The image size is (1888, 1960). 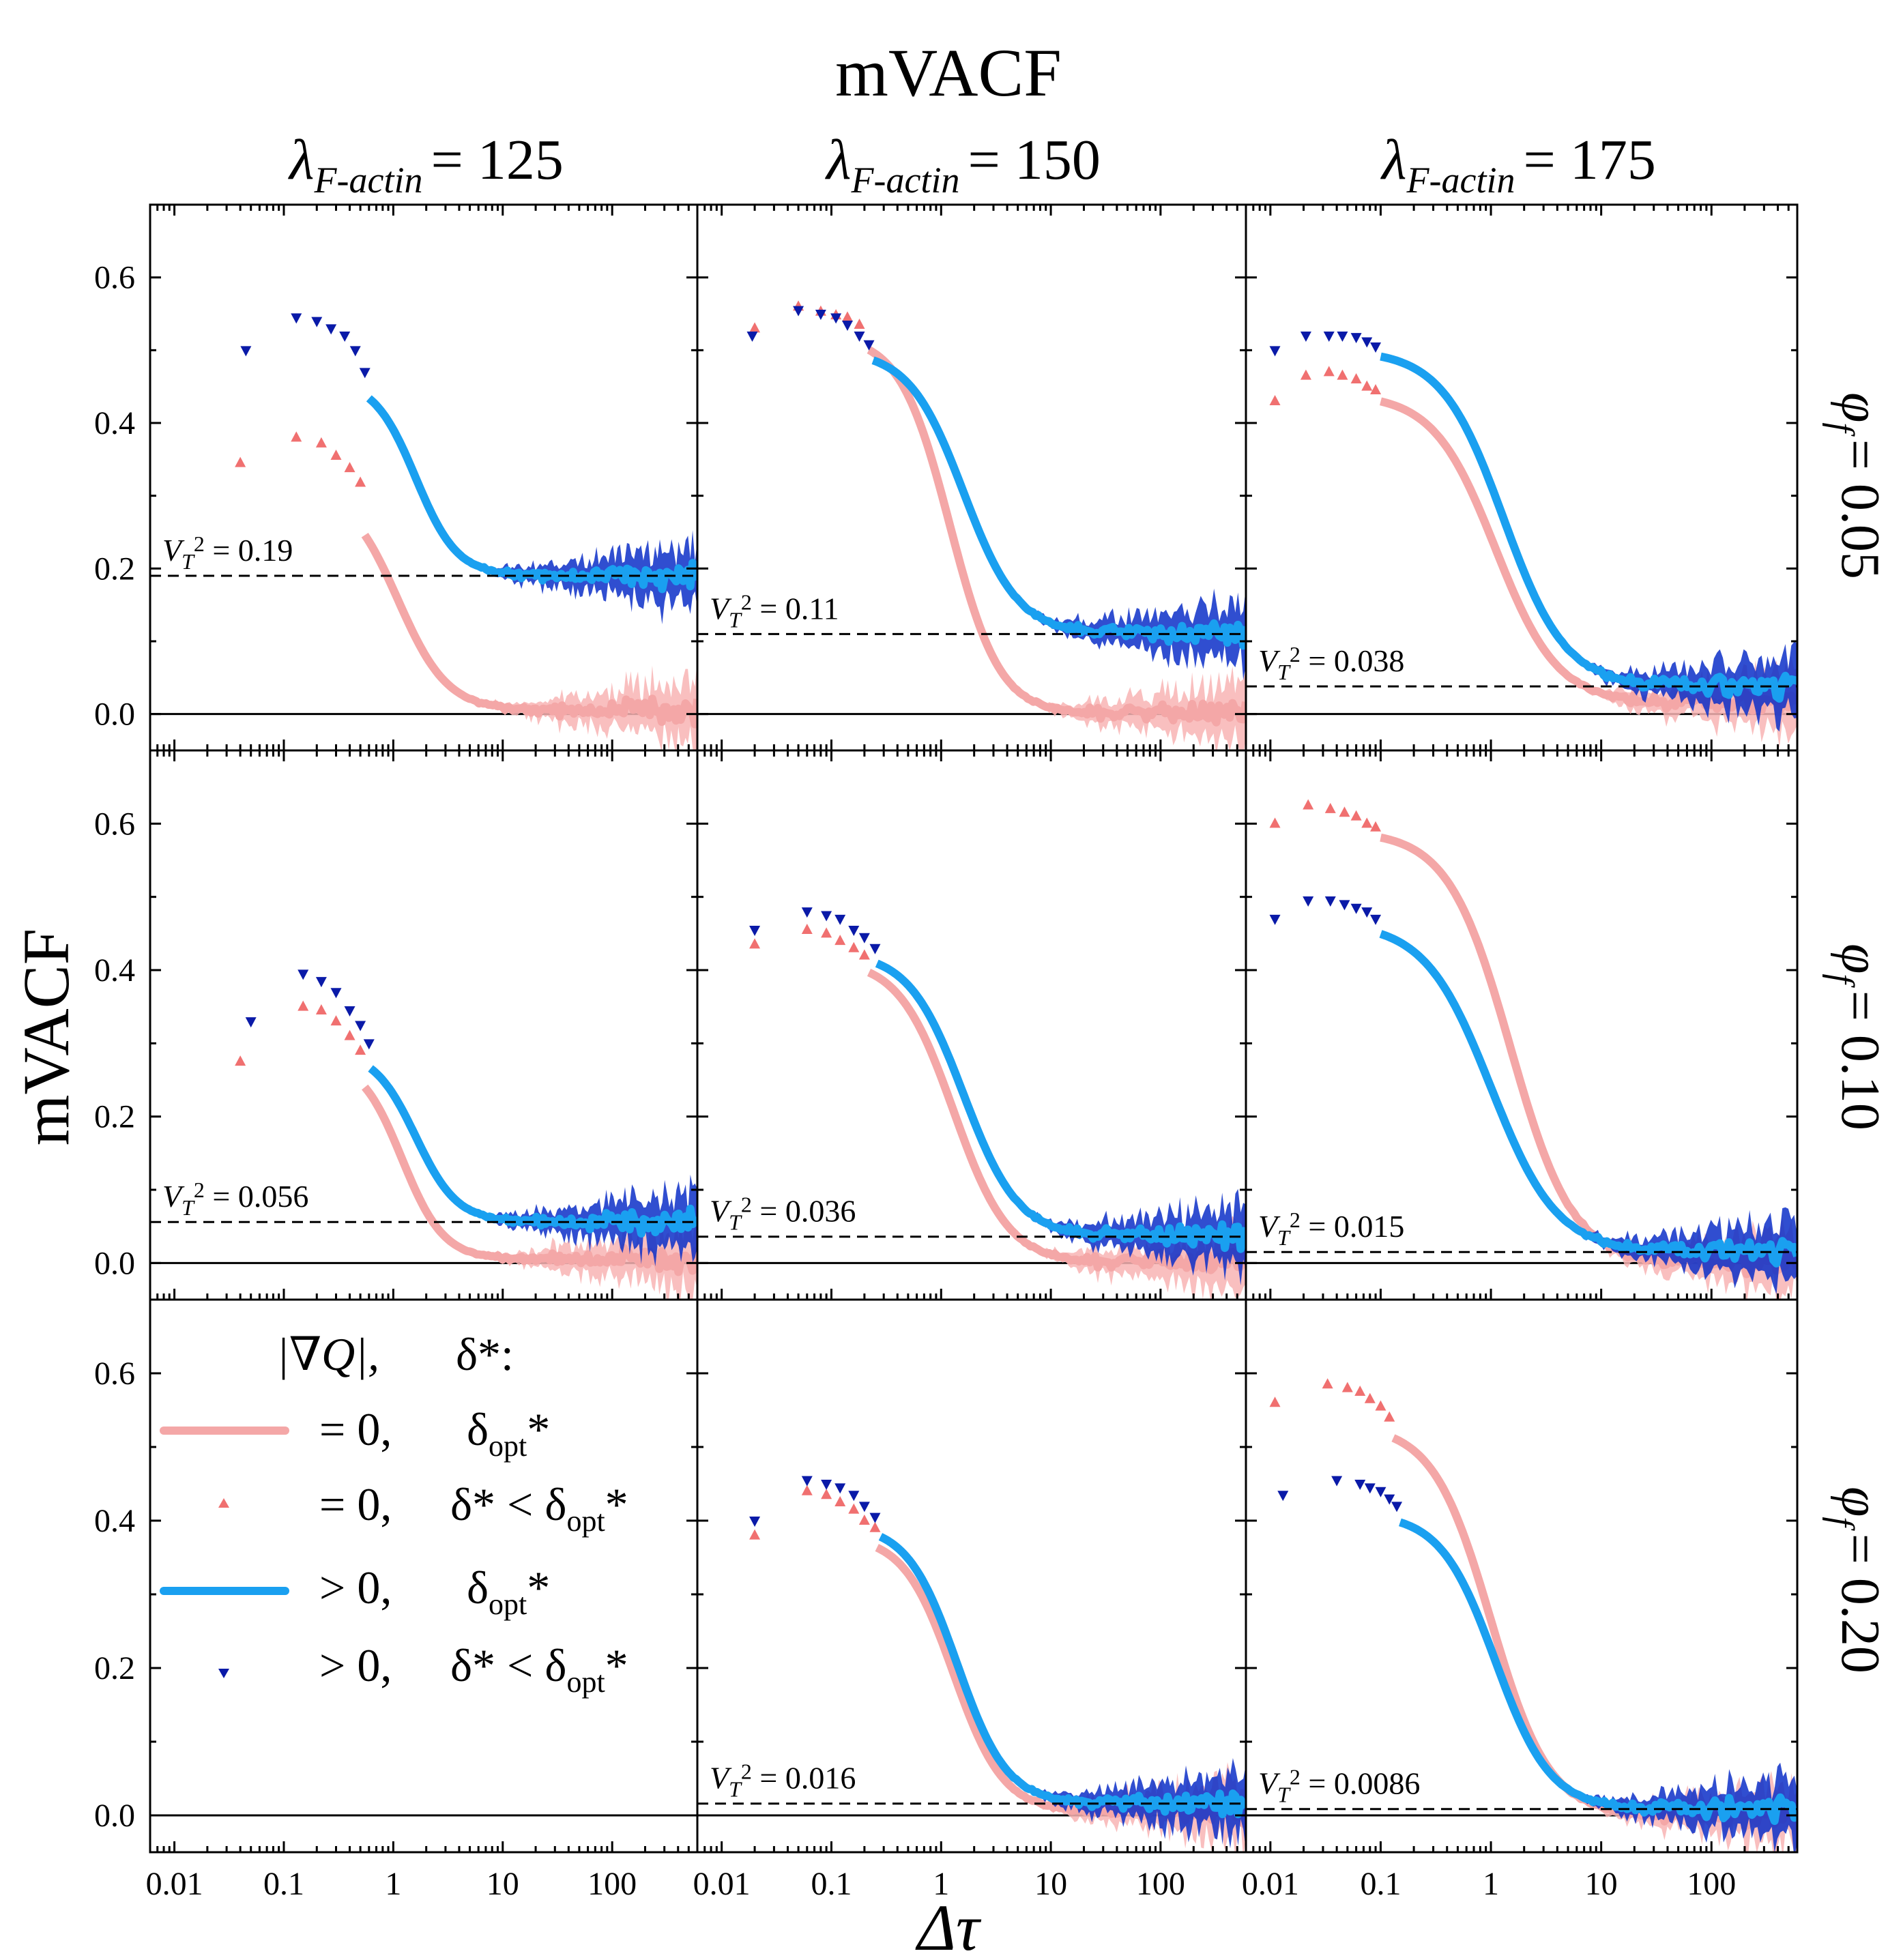 What do you see at coordinates (503, 1884) in the screenshot?
I see `x-tick-label: 10` at bounding box center [503, 1884].